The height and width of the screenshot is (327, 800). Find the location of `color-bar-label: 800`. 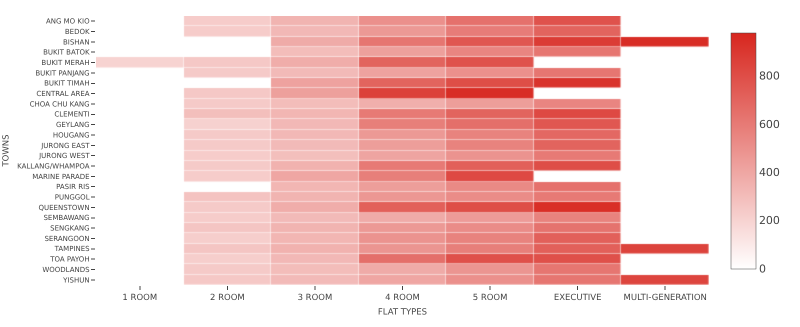

color-bar-label: 800 is located at coordinates (769, 76).